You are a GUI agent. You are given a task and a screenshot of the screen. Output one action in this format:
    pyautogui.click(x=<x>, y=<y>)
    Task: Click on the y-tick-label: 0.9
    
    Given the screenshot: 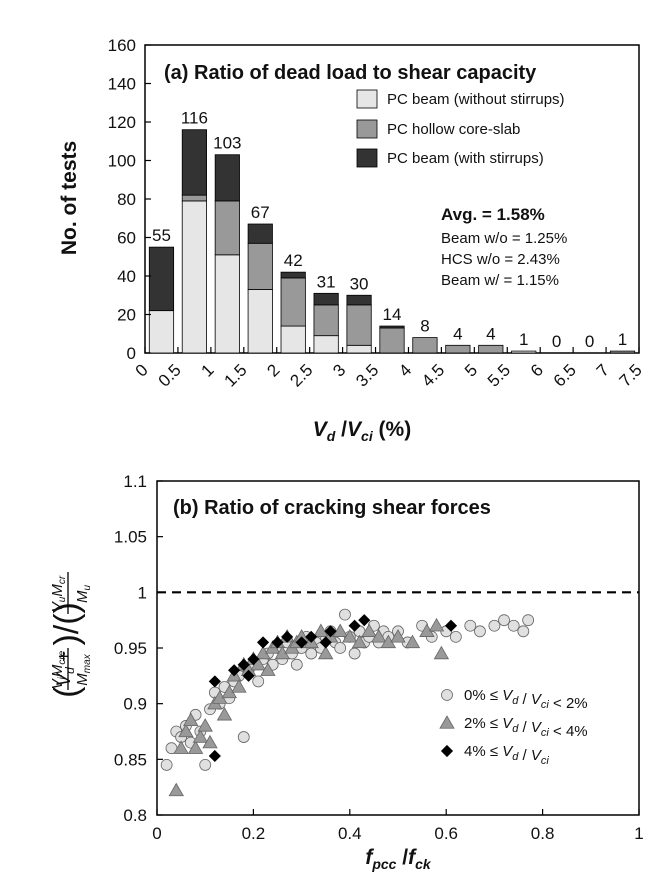 What is the action you would take?
    pyautogui.click(x=135, y=704)
    